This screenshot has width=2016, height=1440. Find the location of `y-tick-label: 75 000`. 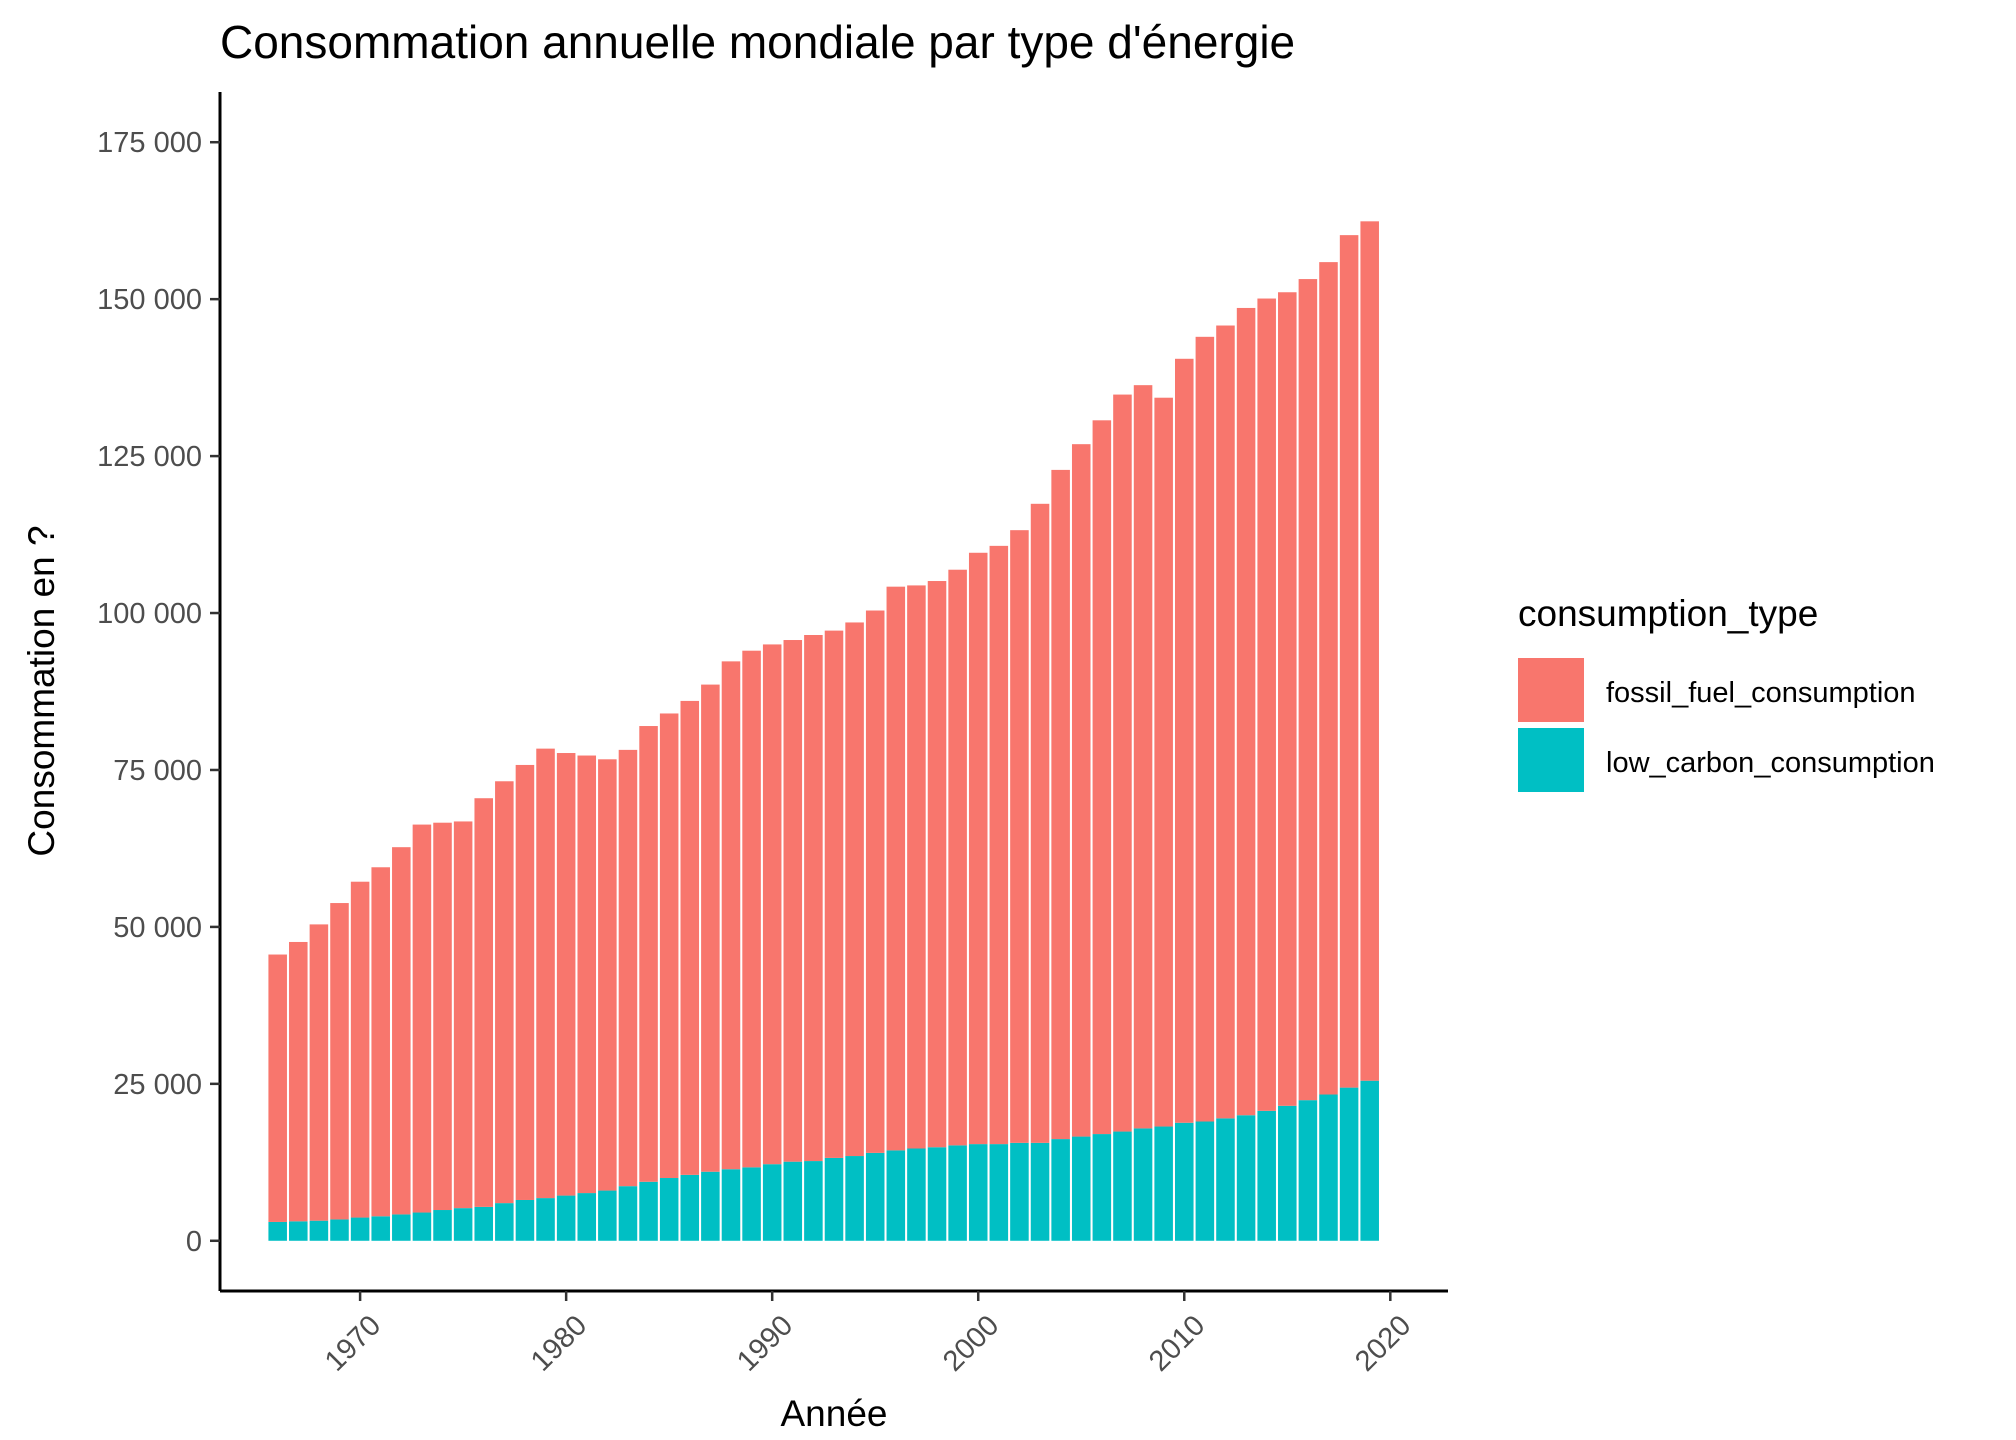

y-tick-label: 75 000 is located at coordinates (157, 771).